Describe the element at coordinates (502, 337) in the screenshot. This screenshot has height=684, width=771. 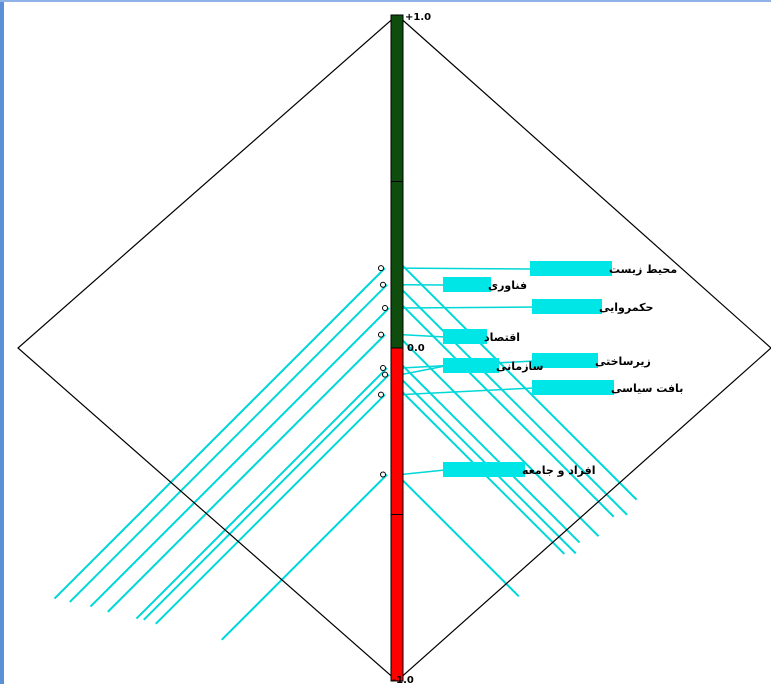
I see `item-label-3: اقتصاد` at that location.